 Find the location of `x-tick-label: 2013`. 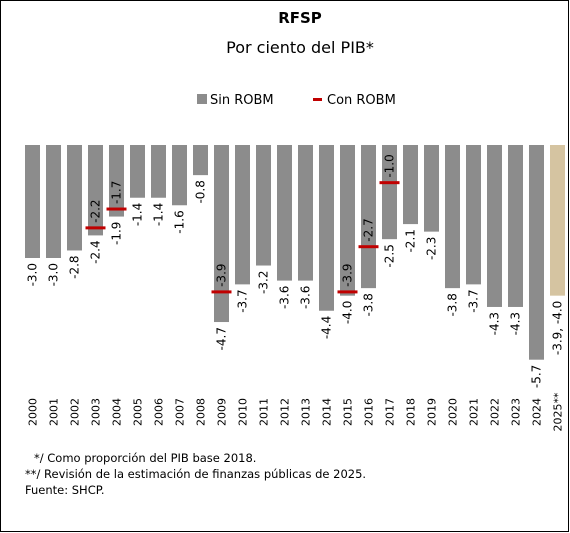

x-tick-label: 2013 is located at coordinates (306, 412).